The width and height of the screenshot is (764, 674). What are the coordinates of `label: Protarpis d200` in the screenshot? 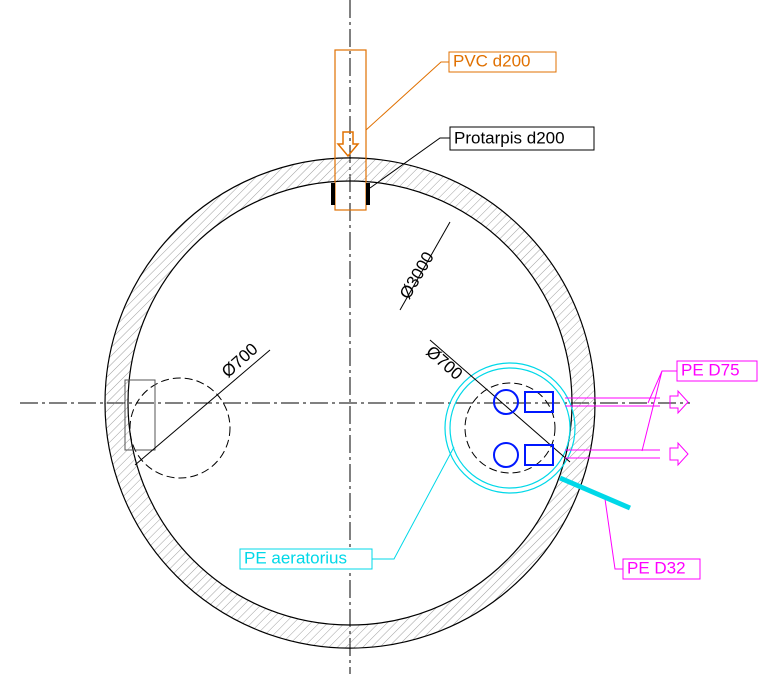 It's located at (509, 137).